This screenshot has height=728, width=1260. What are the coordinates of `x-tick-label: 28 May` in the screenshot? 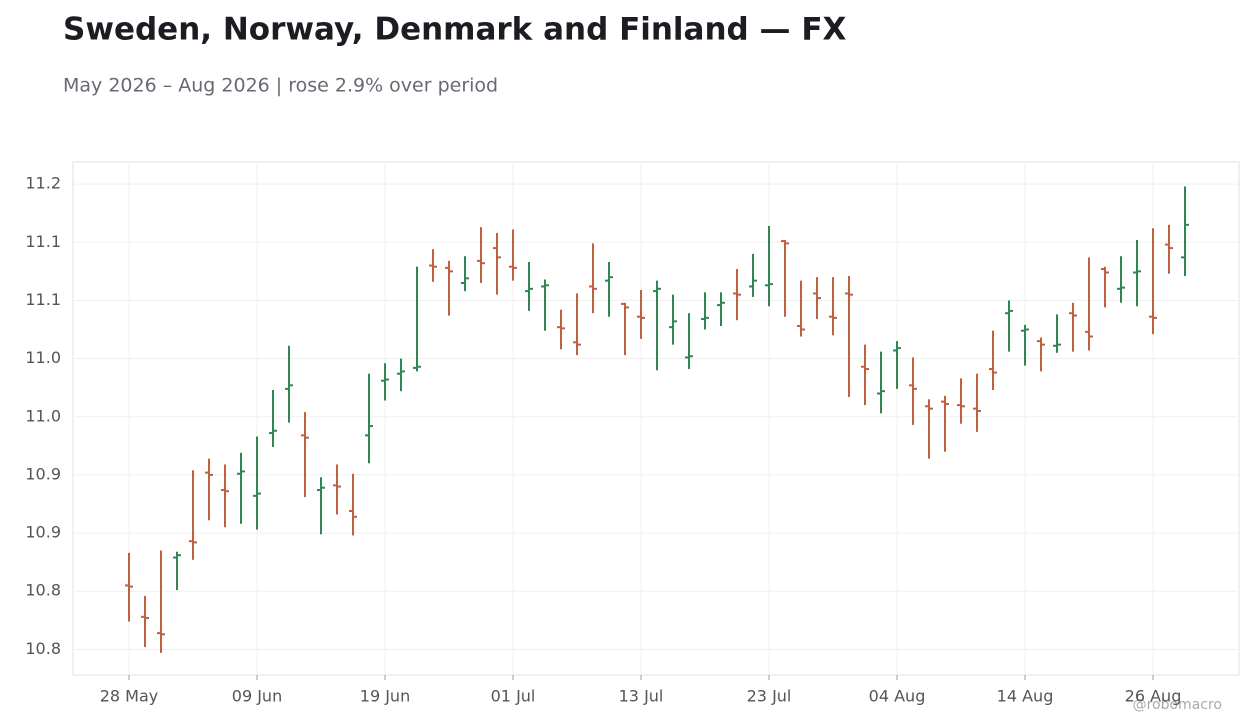 It's located at (129, 696).